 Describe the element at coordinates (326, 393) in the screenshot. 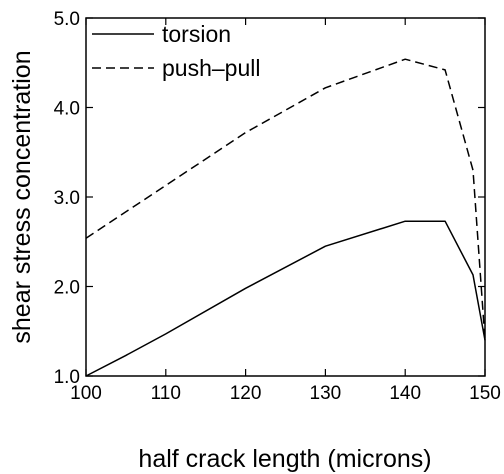

I see `x-tick-label: 130` at that location.